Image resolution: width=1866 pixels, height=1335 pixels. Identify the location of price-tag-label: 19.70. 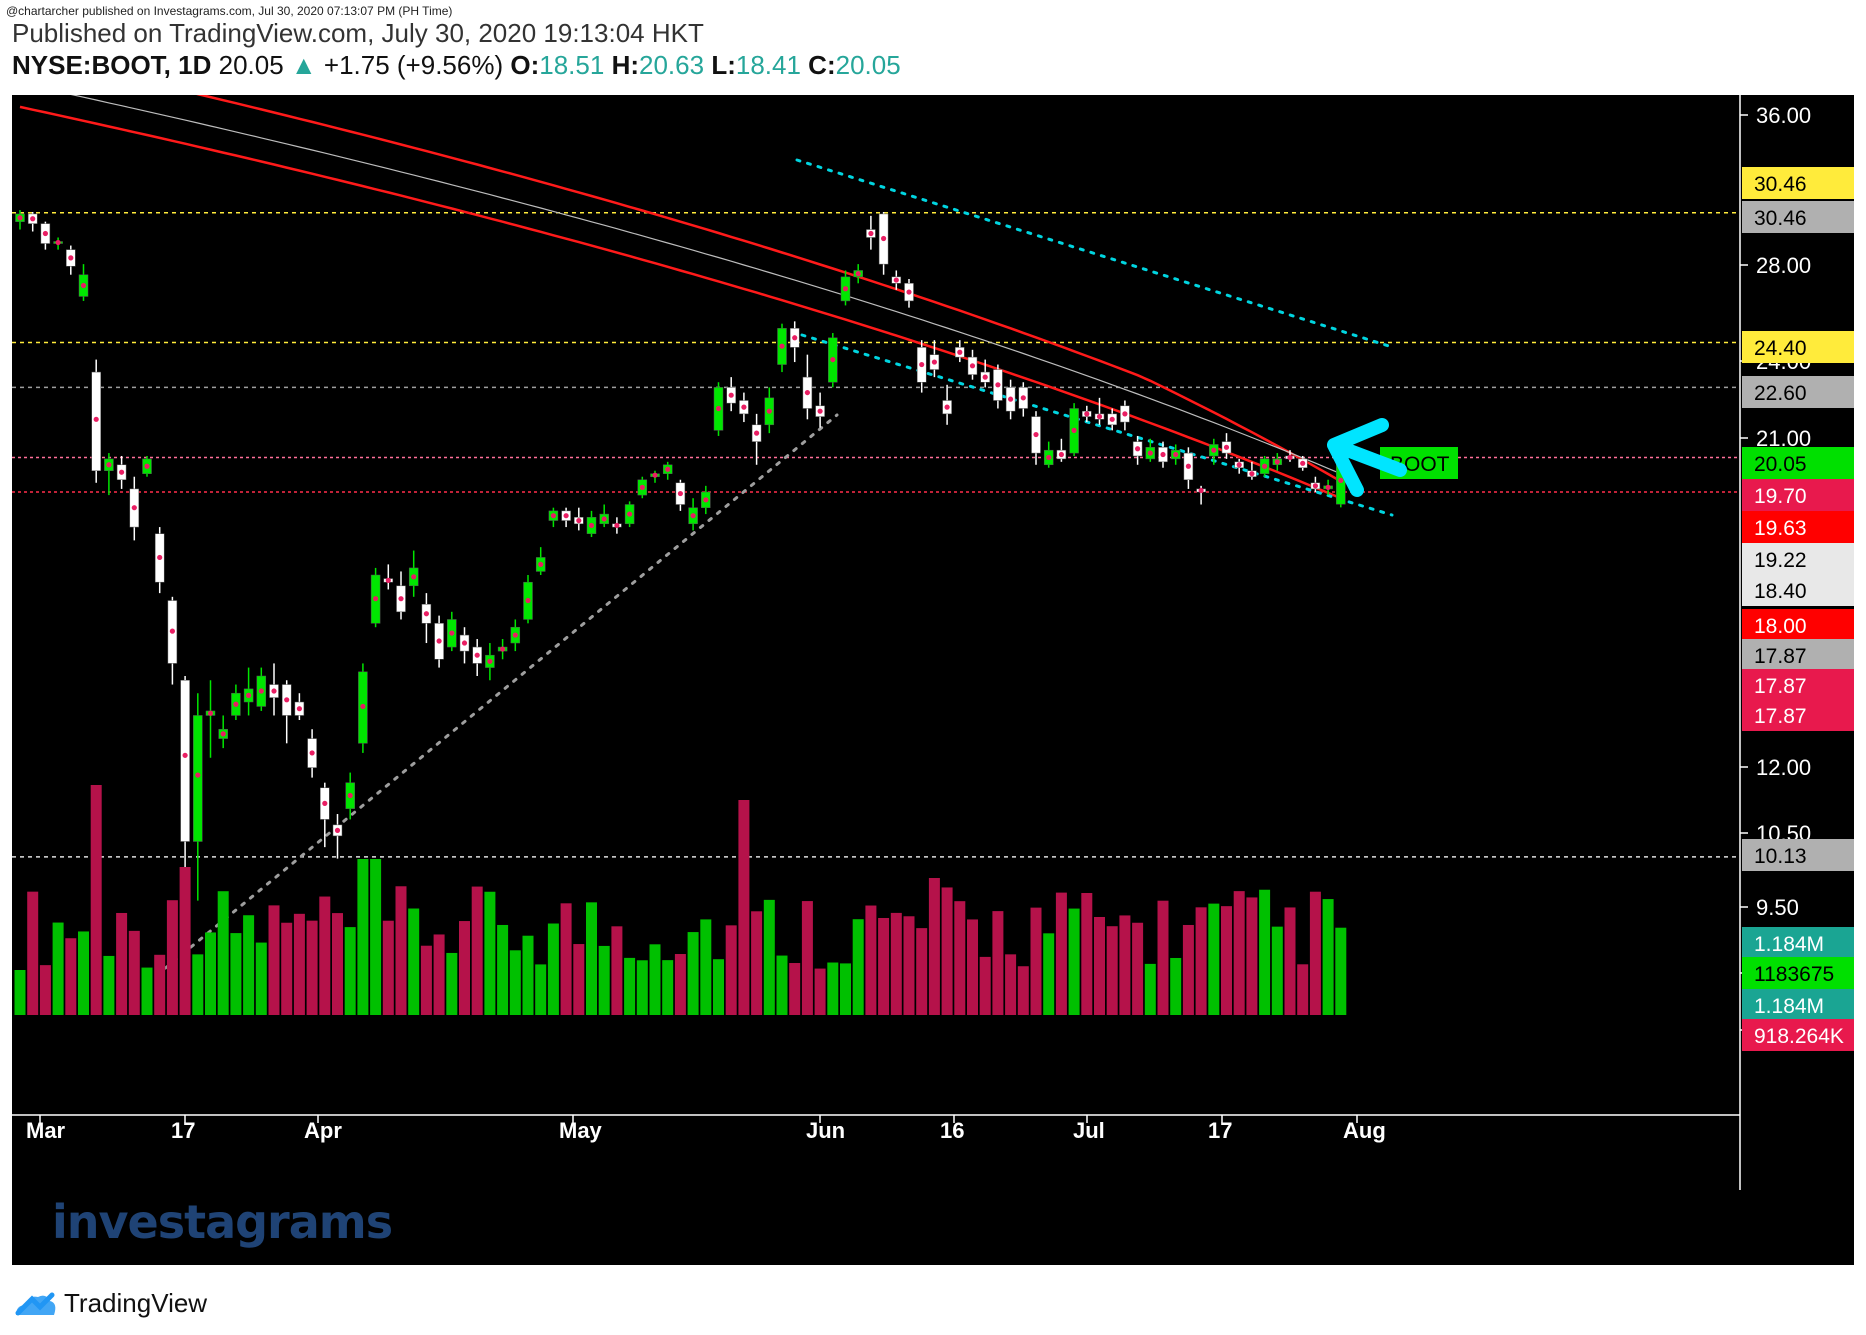
(1780, 496).